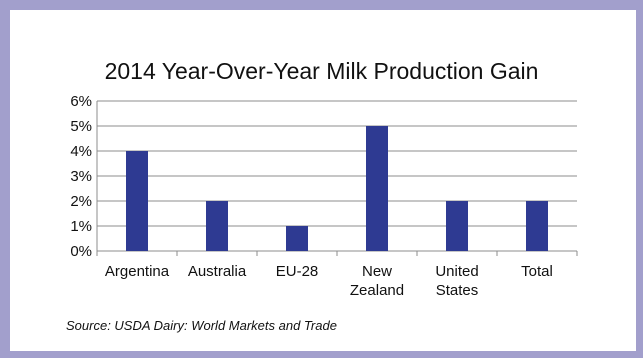 The image size is (643, 358). What do you see at coordinates (81, 101) in the screenshot?
I see `y-tick-label: 6%` at bounding box center [81, 101].